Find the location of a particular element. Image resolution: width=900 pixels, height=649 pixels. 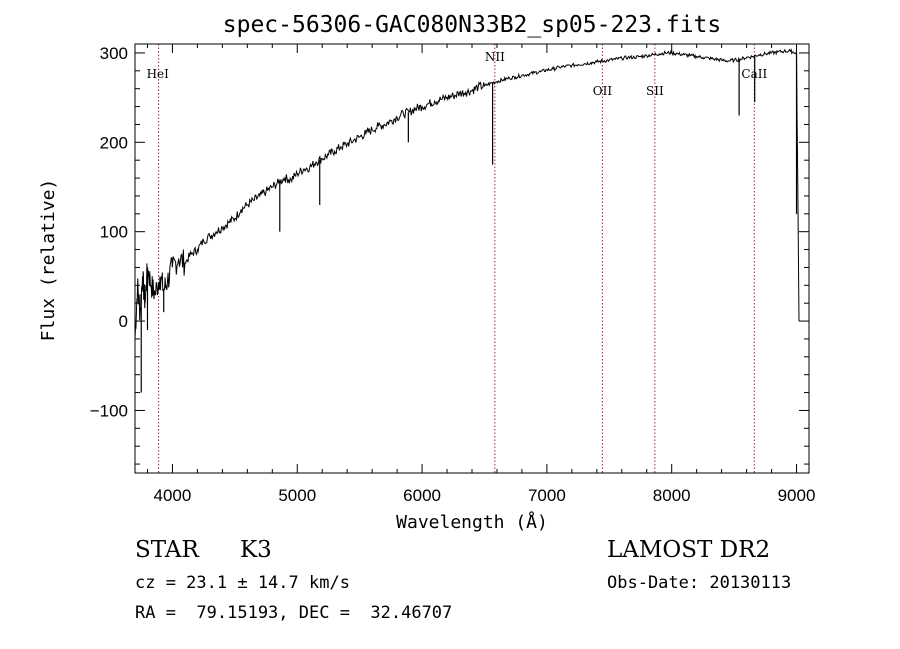

line-label-oii: OII is located at coordinates (603, 91).